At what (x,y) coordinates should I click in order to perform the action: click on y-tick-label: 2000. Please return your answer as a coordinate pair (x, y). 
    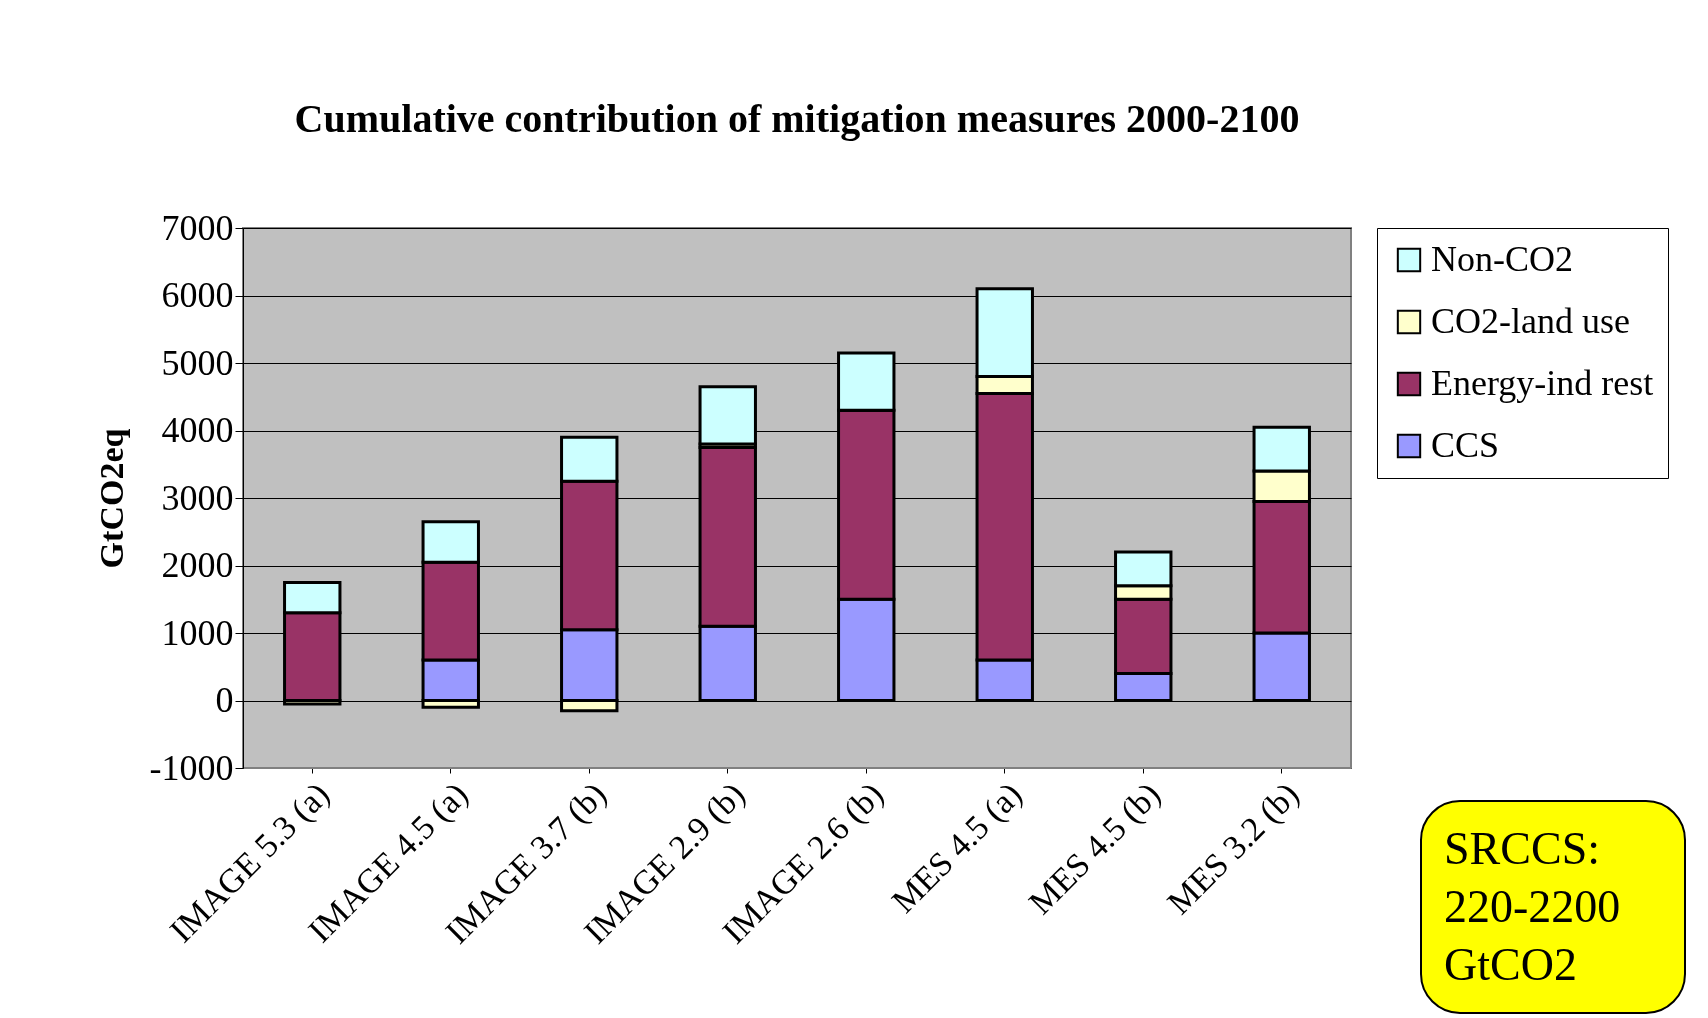
    Looking at the image, I should click on (197, 565).